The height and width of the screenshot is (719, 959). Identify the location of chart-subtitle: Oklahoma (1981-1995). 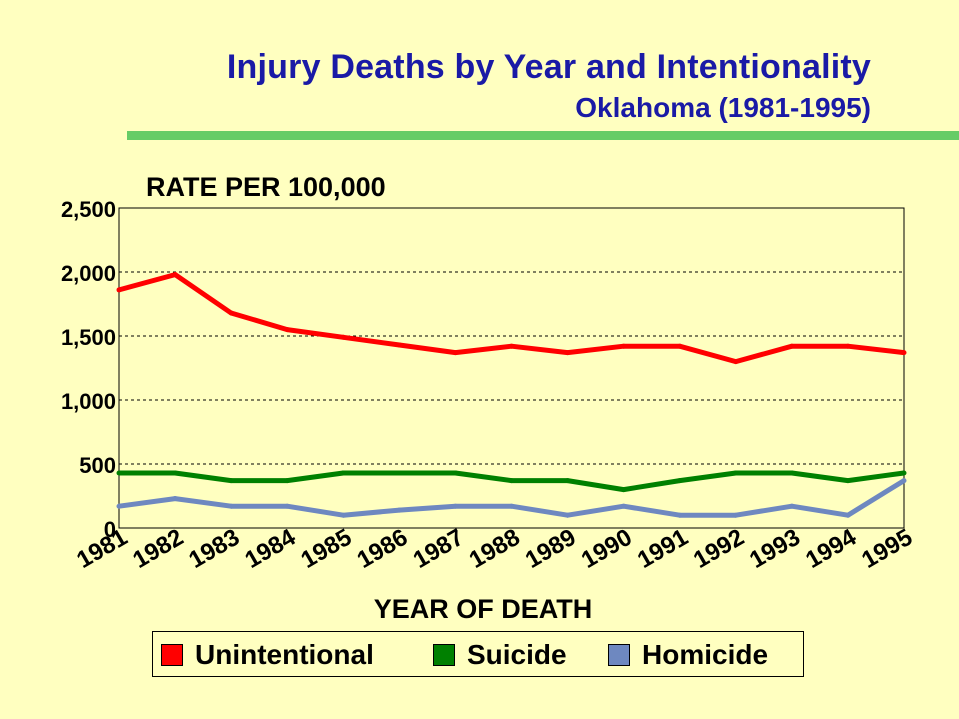
(723, 107).